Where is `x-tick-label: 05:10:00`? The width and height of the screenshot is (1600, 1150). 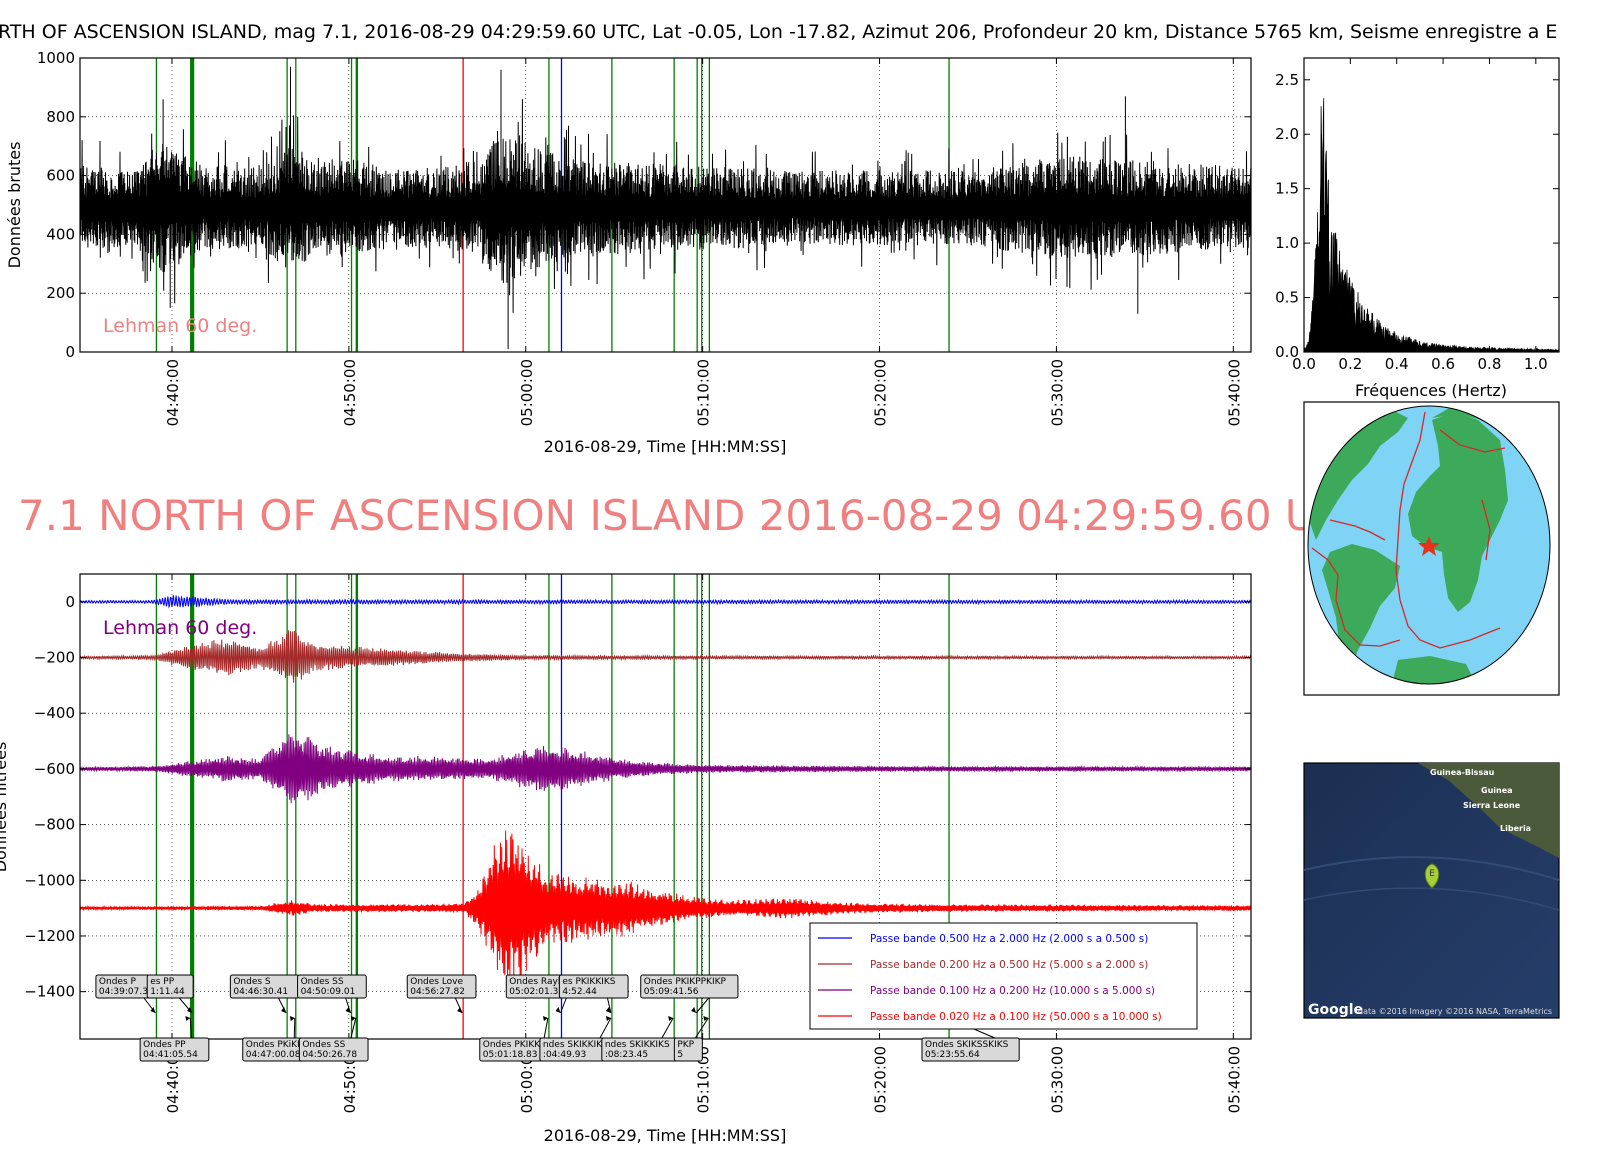
x-tick-label: 05:10:00 is located at coordinates (704, 1079).